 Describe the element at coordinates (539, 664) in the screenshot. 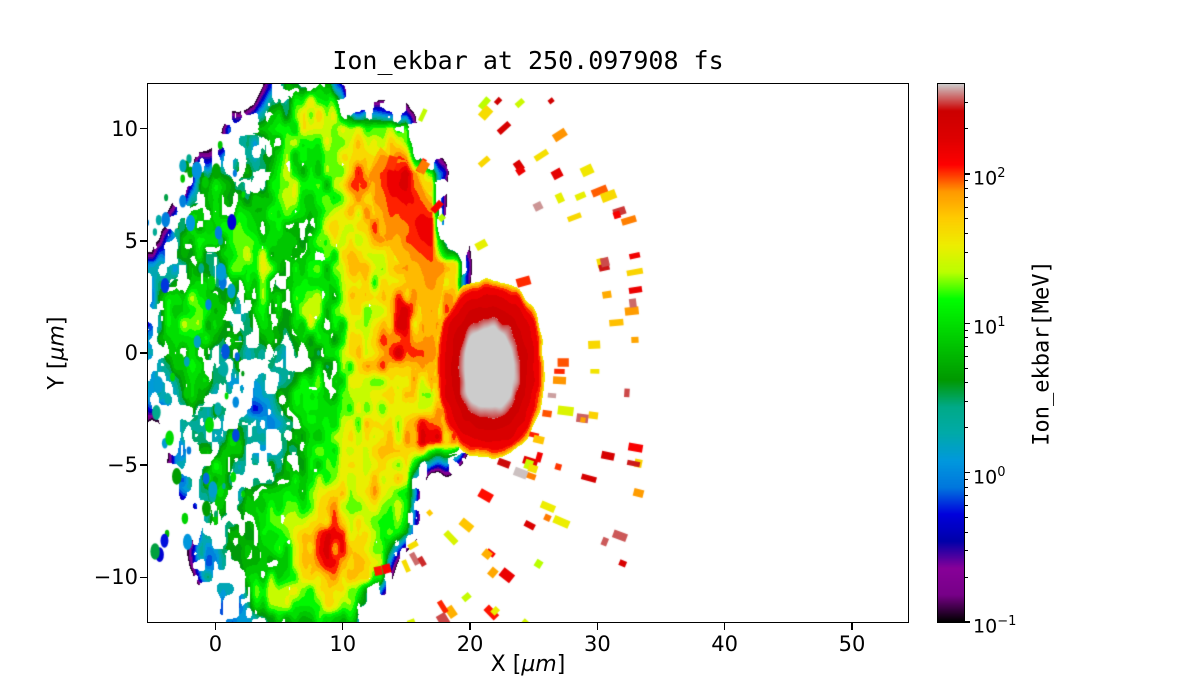

I see `x-axis-unit: µm` at that location.